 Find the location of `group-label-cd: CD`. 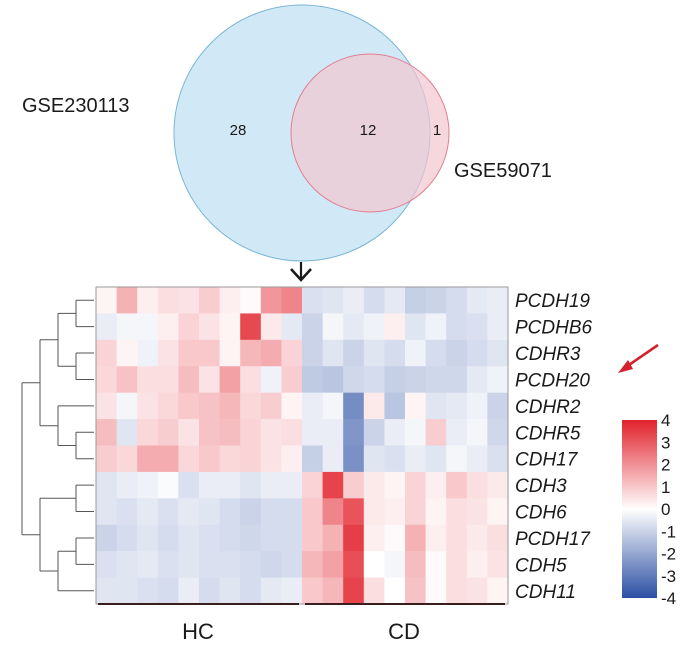

group-label-cd: CD is located at coordinates (404, 631).